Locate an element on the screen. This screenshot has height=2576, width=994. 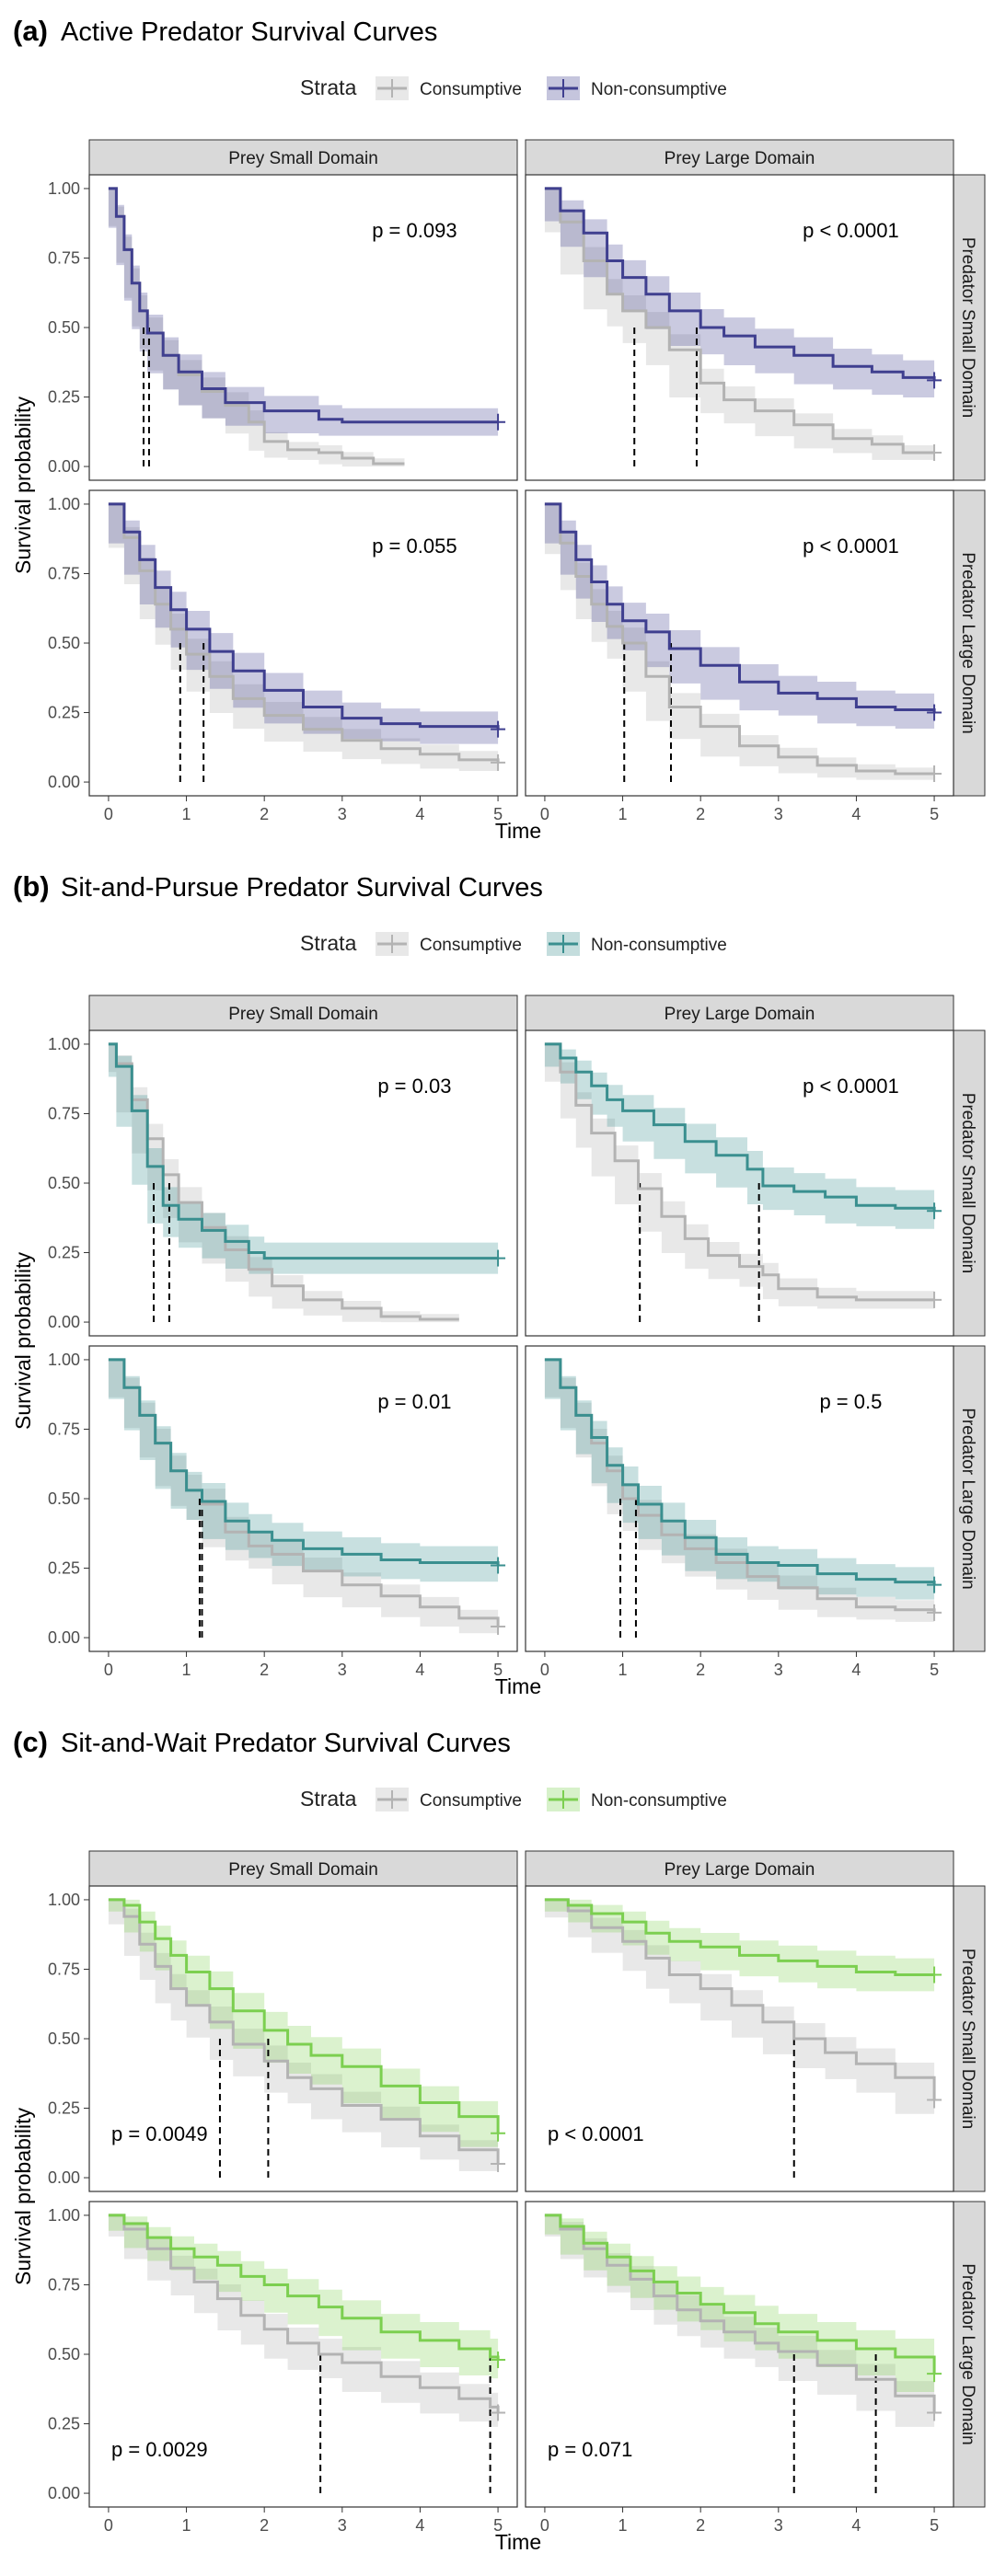
y-tick-label: 0.75 is located at coordinates (64, 1429).